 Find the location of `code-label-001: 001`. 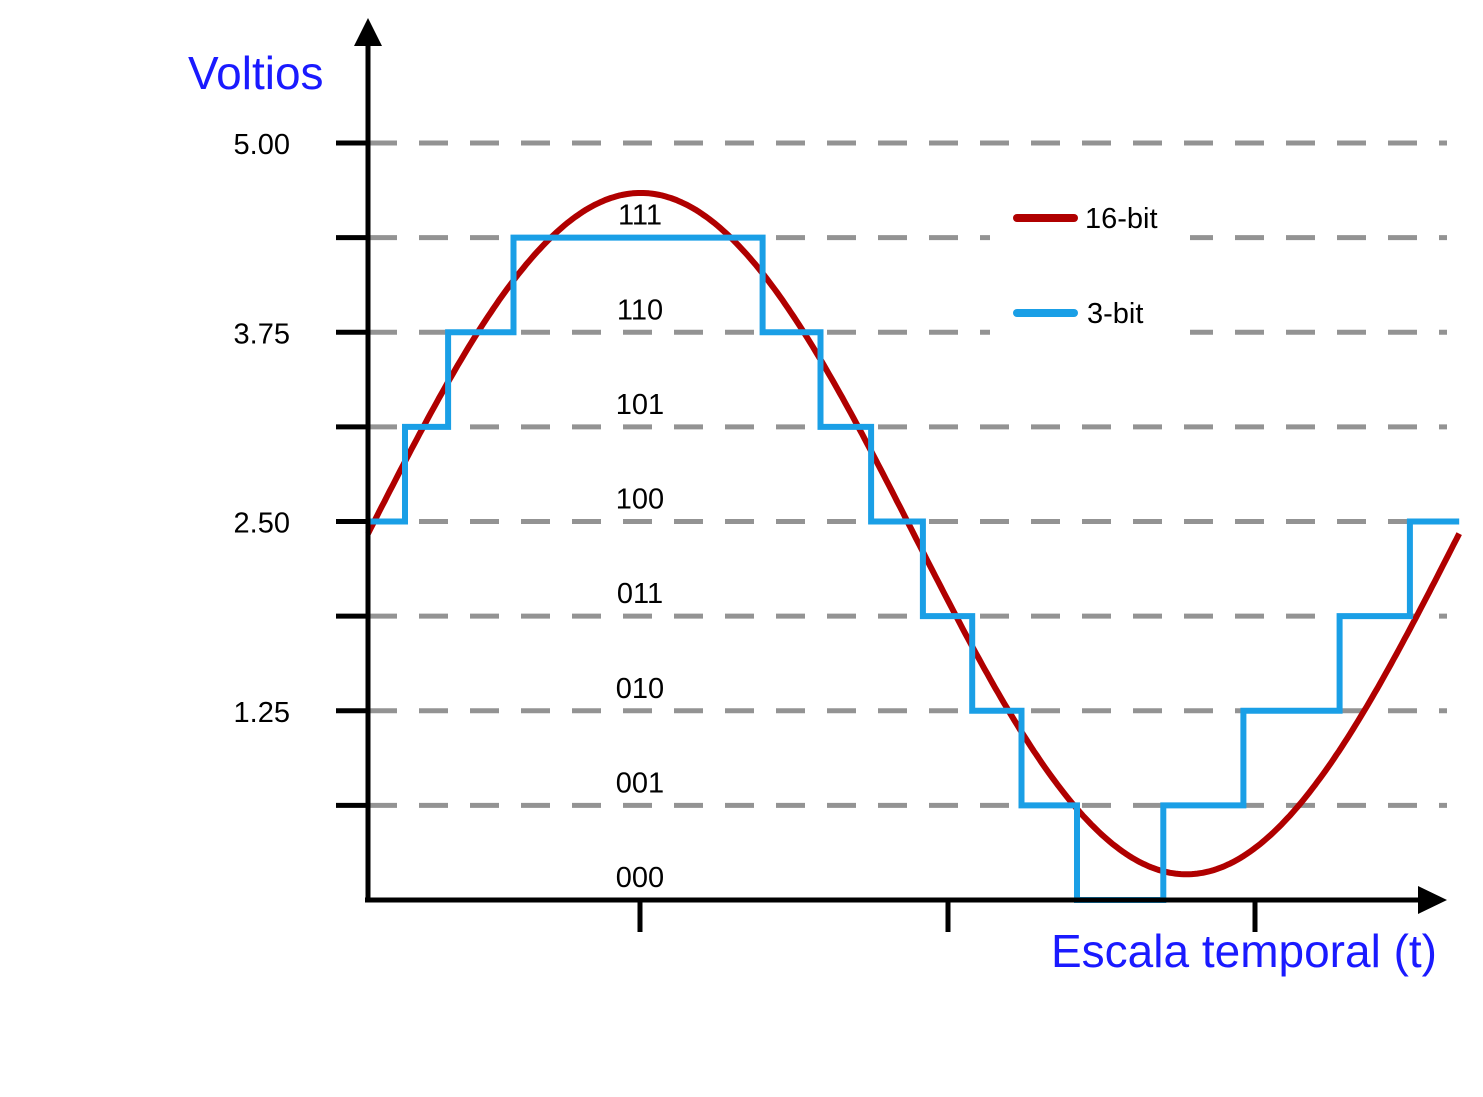

code-label-001: 001 is located at coordinates (640, 783).